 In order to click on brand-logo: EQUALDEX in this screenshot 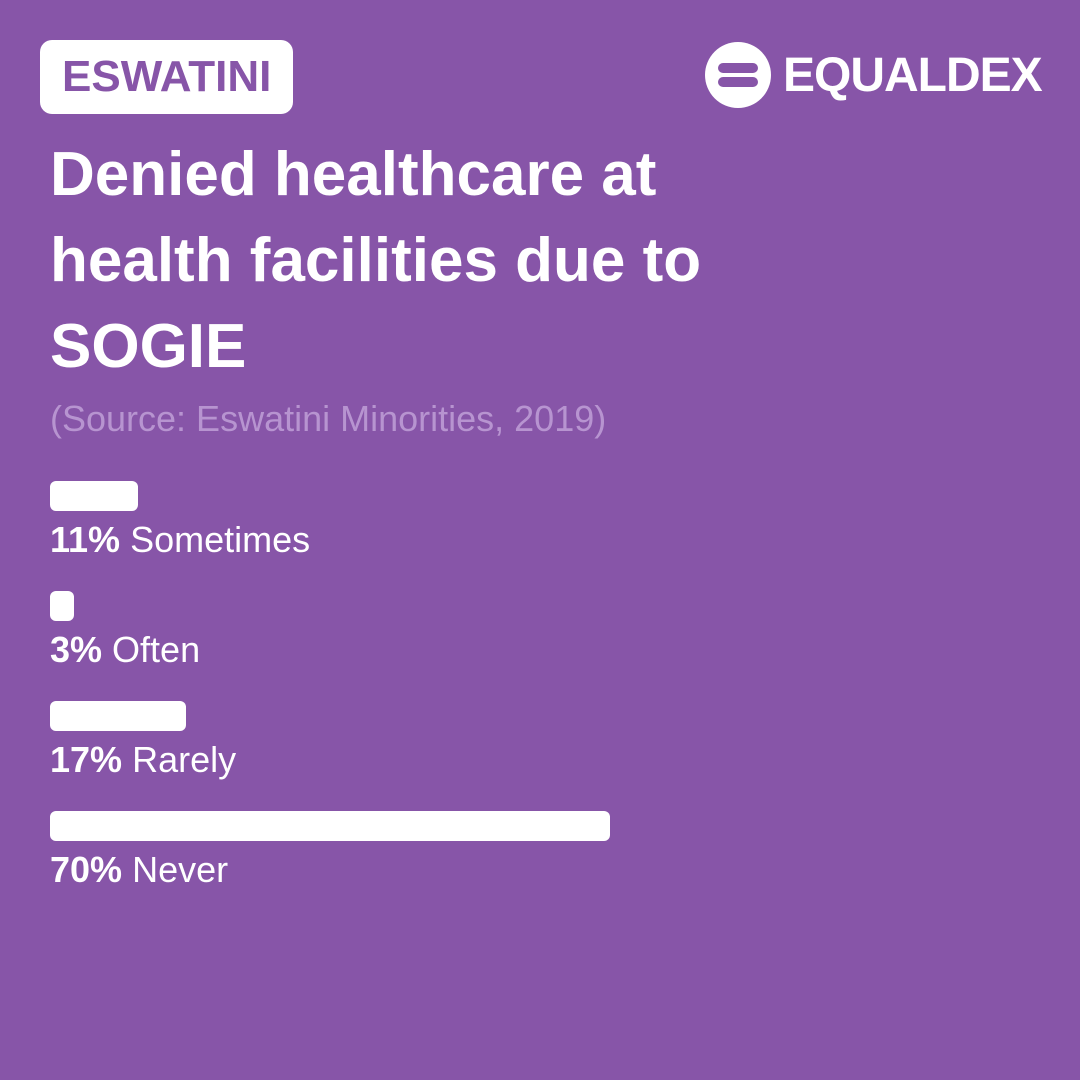, I will do `click(874, 75)`.